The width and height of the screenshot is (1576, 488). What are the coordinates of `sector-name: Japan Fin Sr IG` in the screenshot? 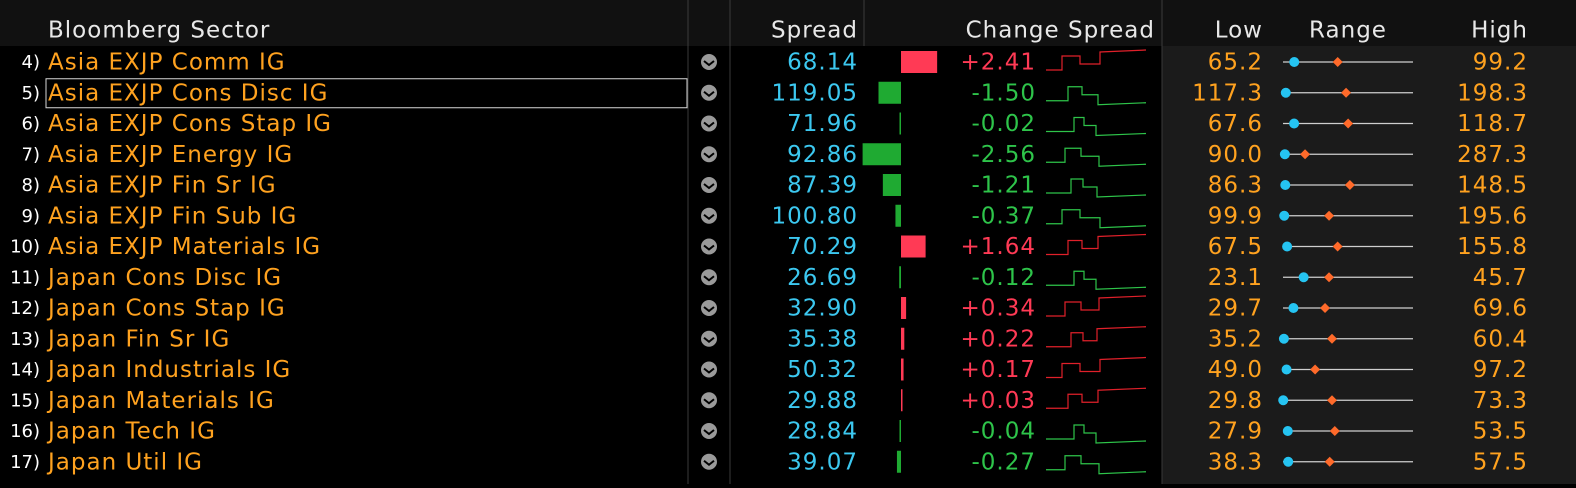 It's located at (138, 339).